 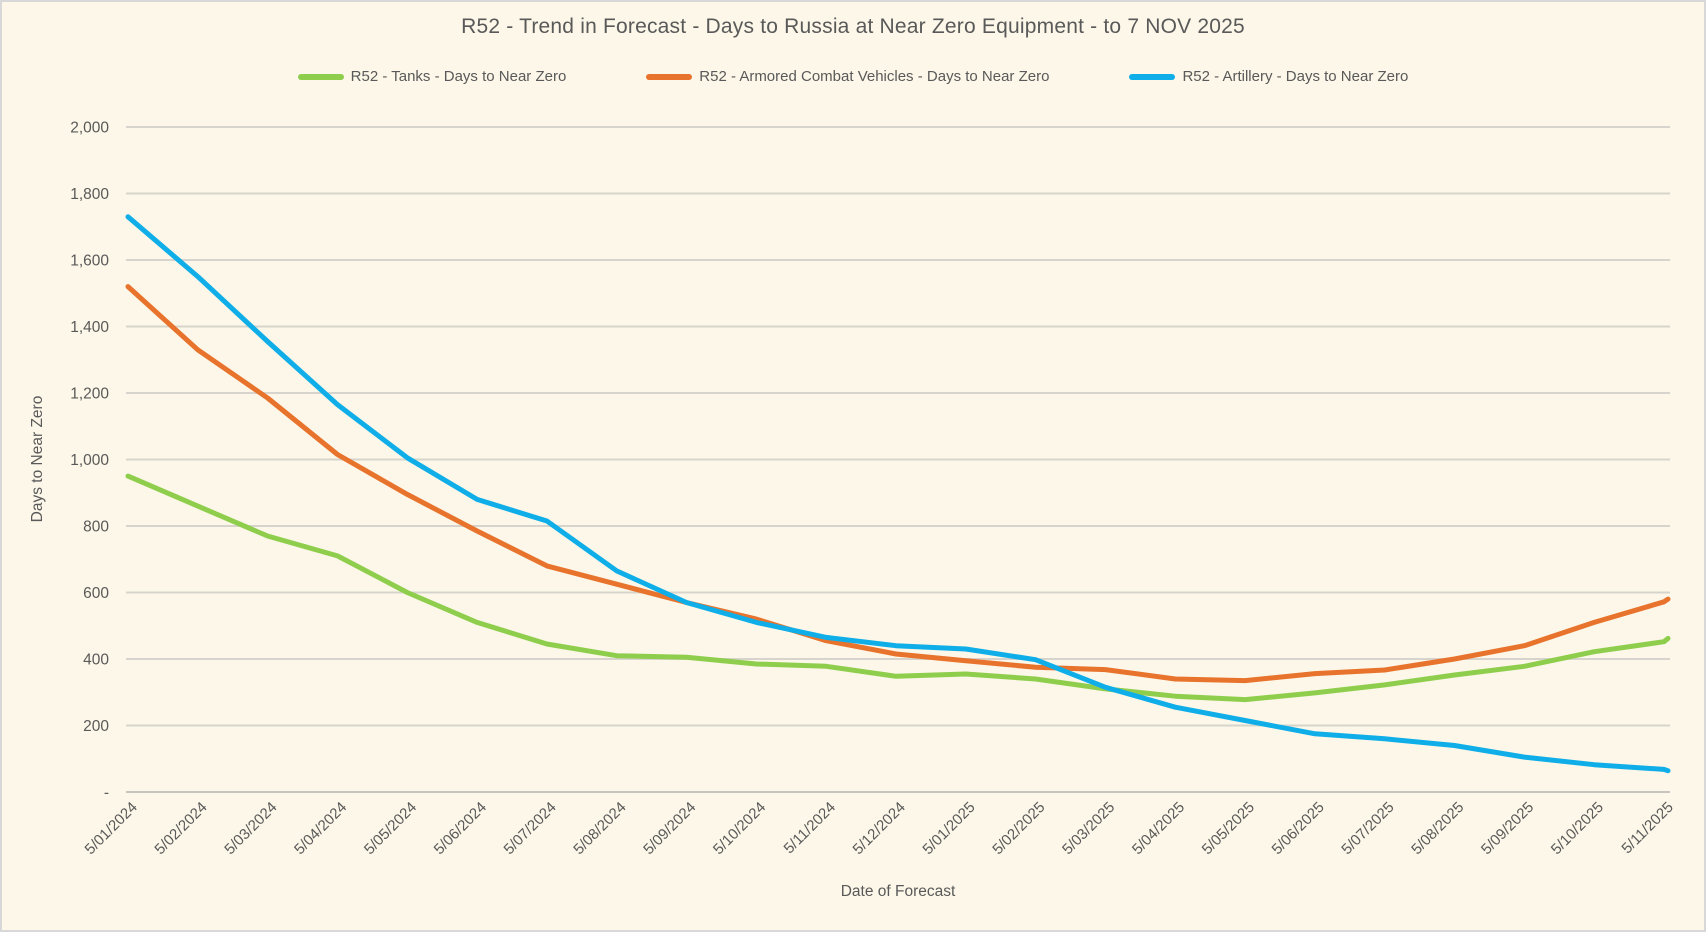 I want to click on y-tick-label-1600: 1,600, so click(x=89, y=261).